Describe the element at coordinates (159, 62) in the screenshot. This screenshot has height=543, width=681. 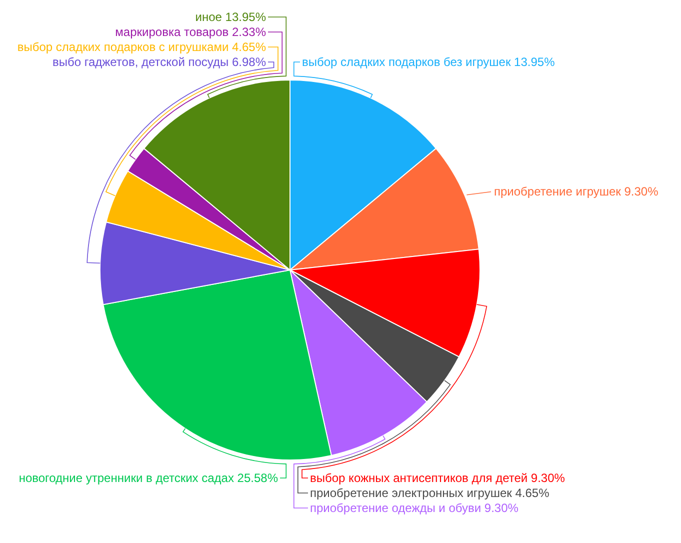
I see `slice-label: выбо гаджетов, детской посуды 6.98%` at that location.